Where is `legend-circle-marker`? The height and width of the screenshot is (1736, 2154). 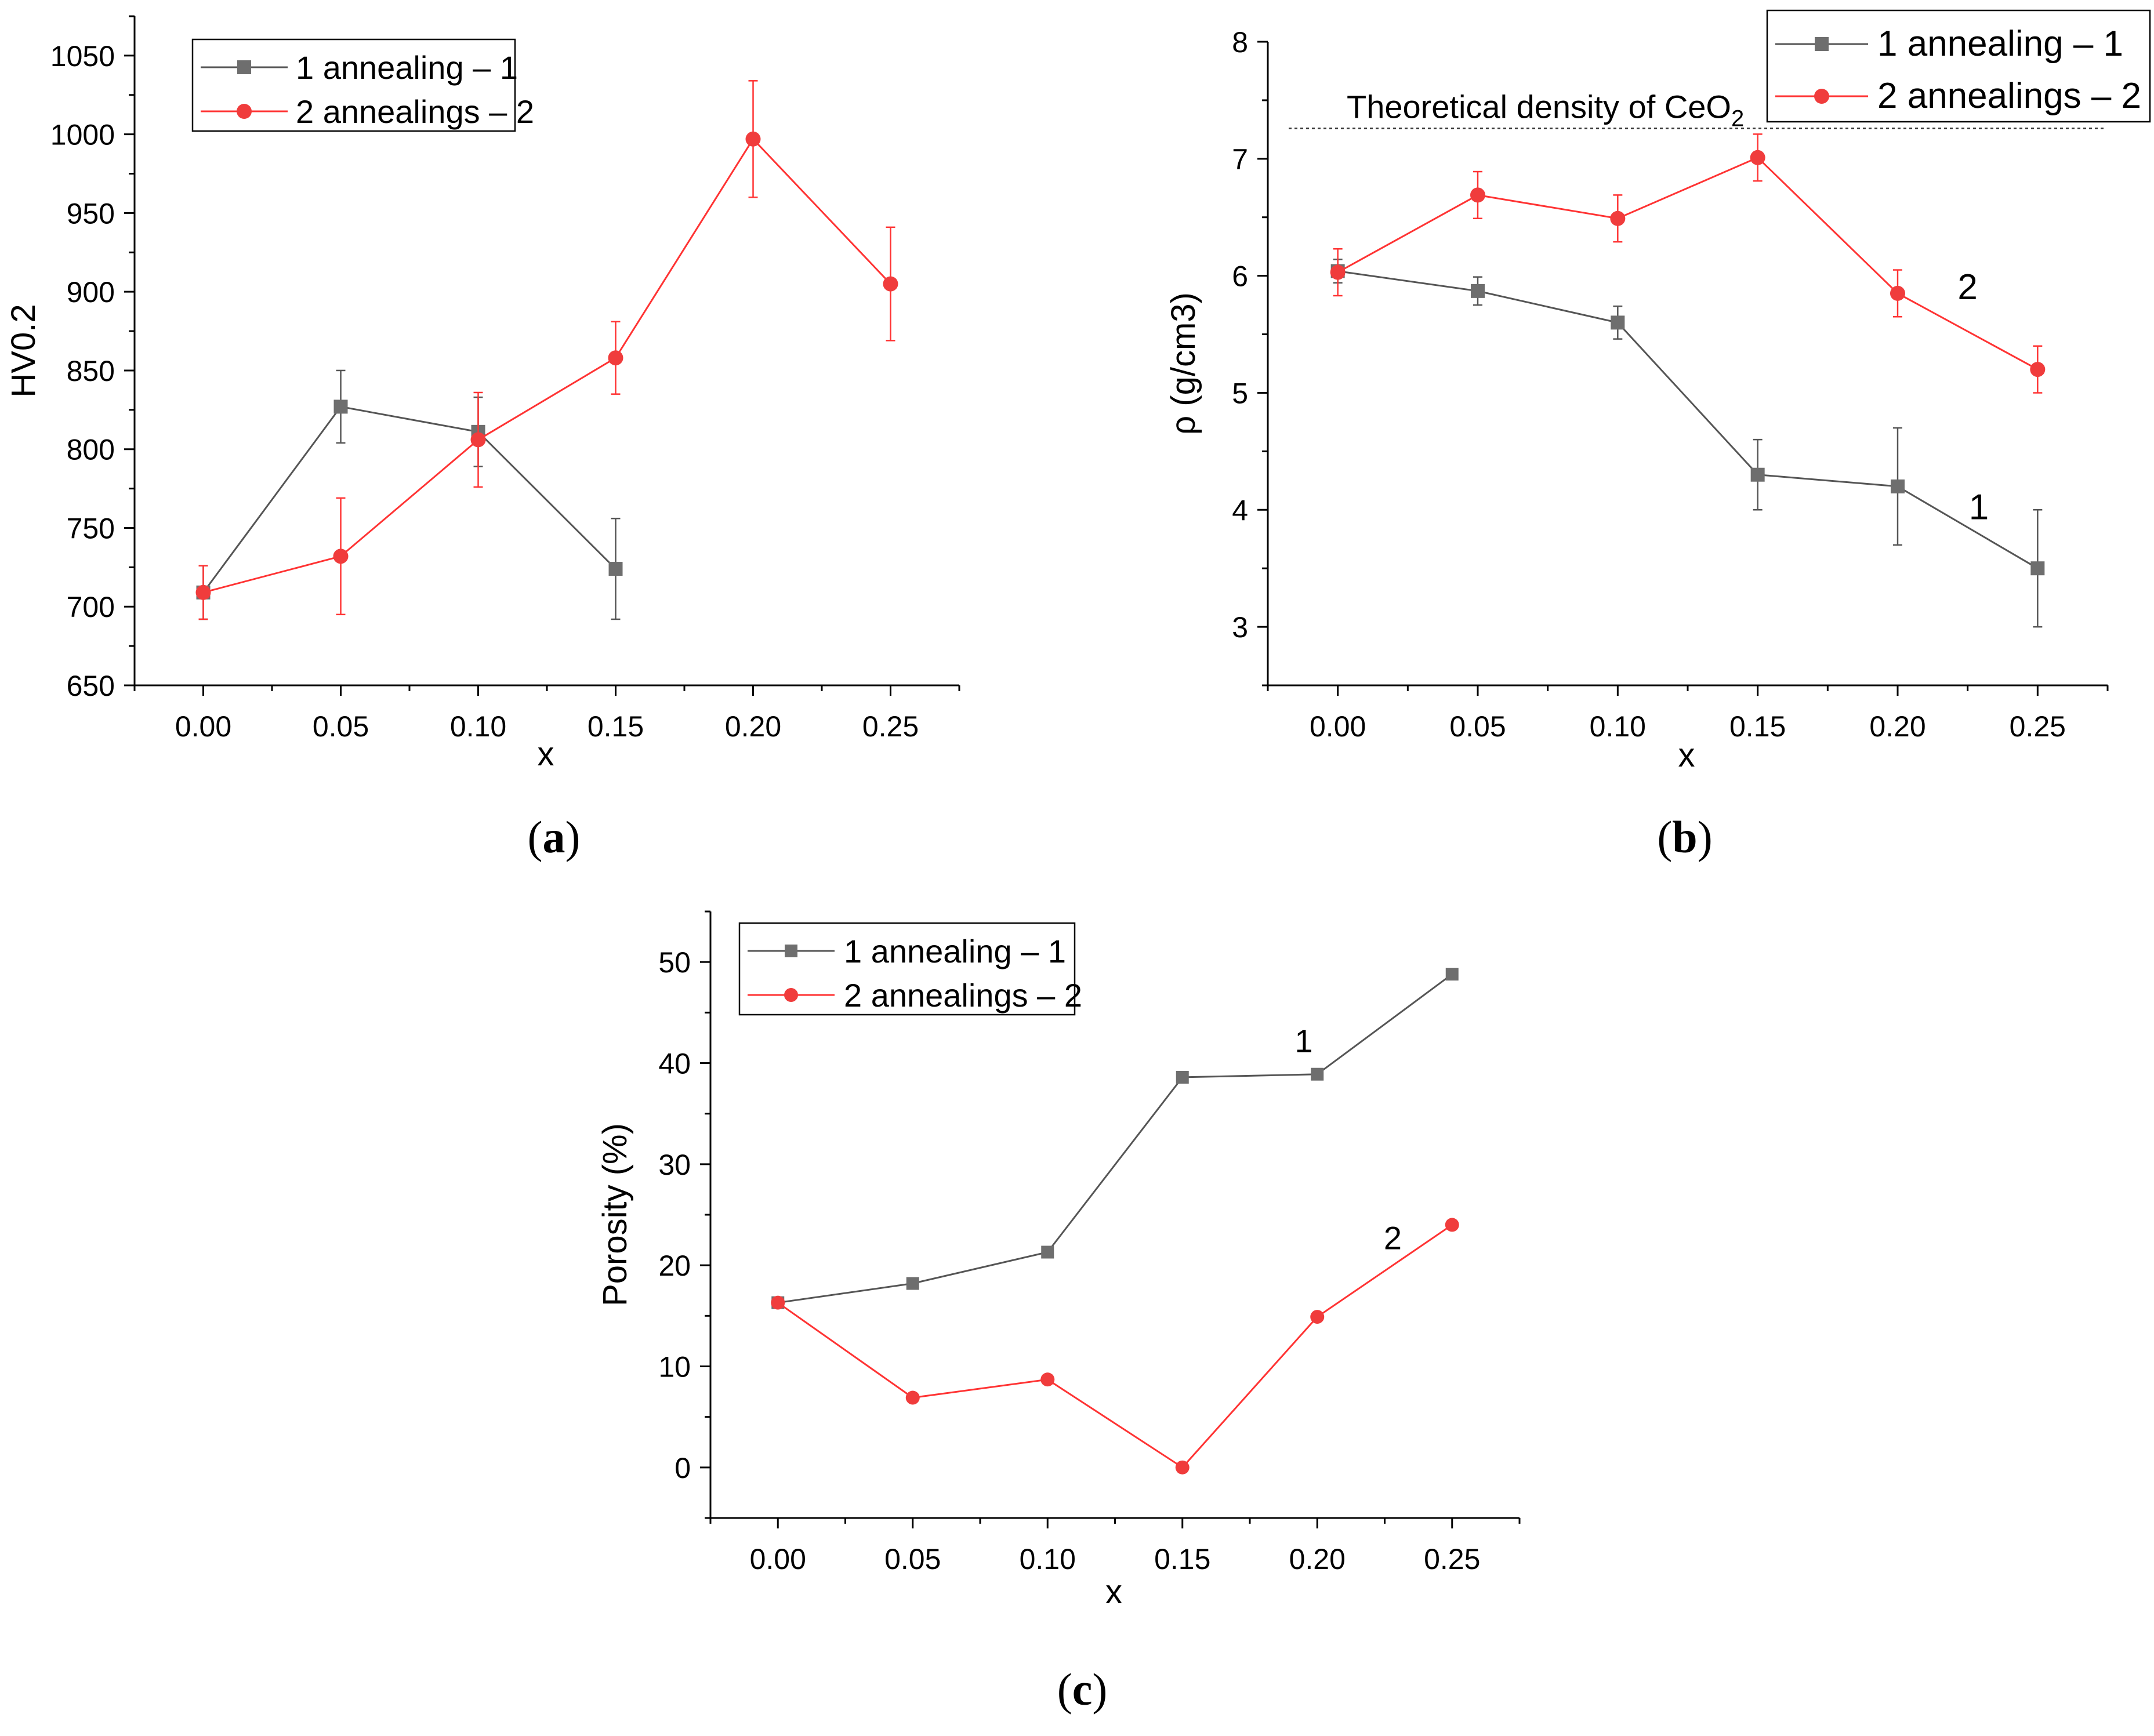 legend-circle-marker is located at coordinates (791, 995).